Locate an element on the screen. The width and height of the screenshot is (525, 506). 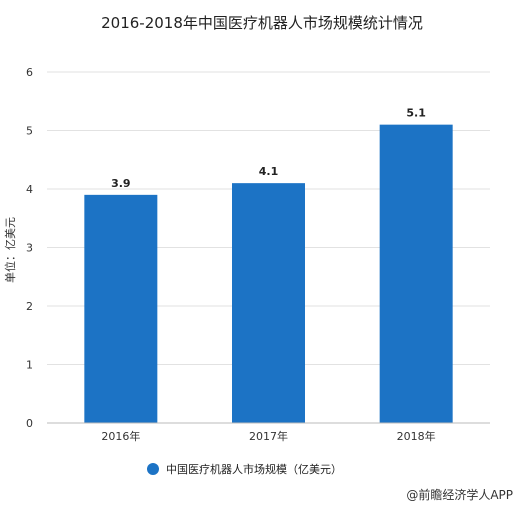
data-label: 5.1 is located at coordinates (416, 113).